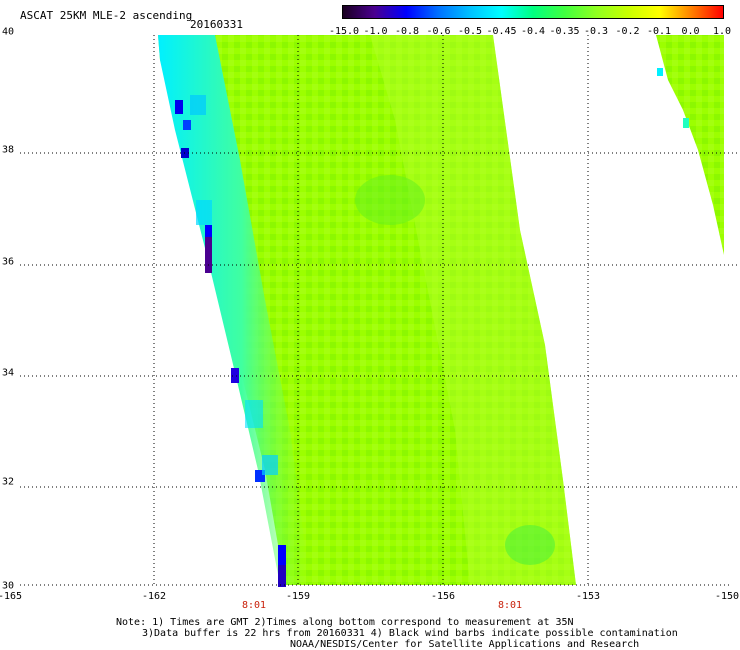 The image size is (740, 650). What do you see at coordinates (588, 596) in the screenshot?
I see `lon-label-153: -153` at bounding box center [588, 596].